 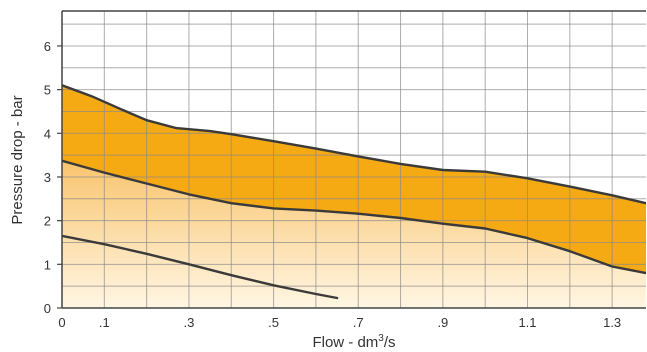 I want to click on y-tick-label: 4, so click(x=47, y=133).